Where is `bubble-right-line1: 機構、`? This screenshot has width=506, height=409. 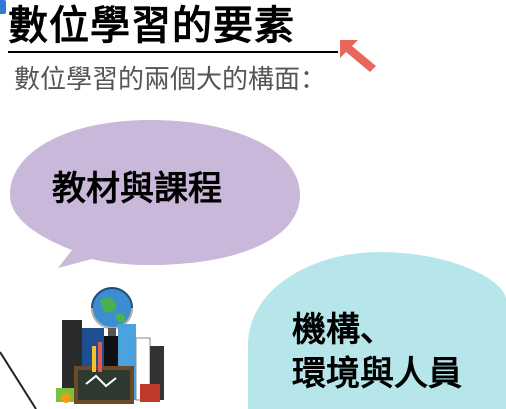 bubble-right-line1: 機構、 is located at coordinates (343, 330).